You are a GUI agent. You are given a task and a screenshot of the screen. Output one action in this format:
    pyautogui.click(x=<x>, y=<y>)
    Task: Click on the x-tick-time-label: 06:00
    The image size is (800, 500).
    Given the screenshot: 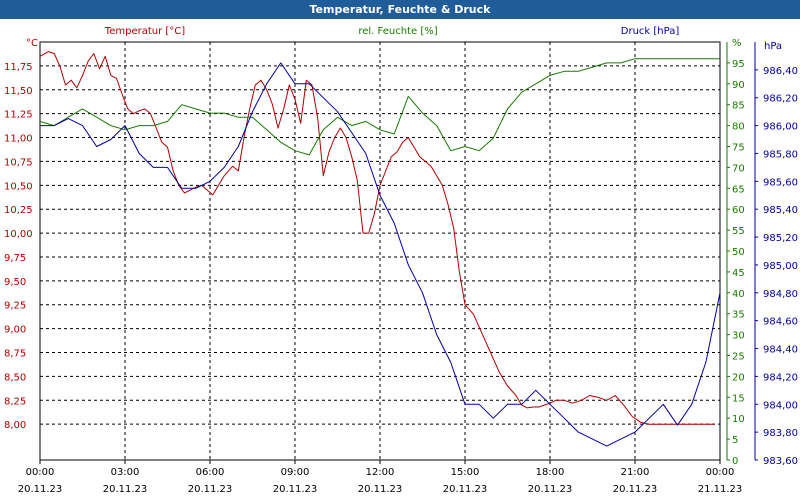 What is the action you would take?
    pyautogui.click(x=210, y=472)
    